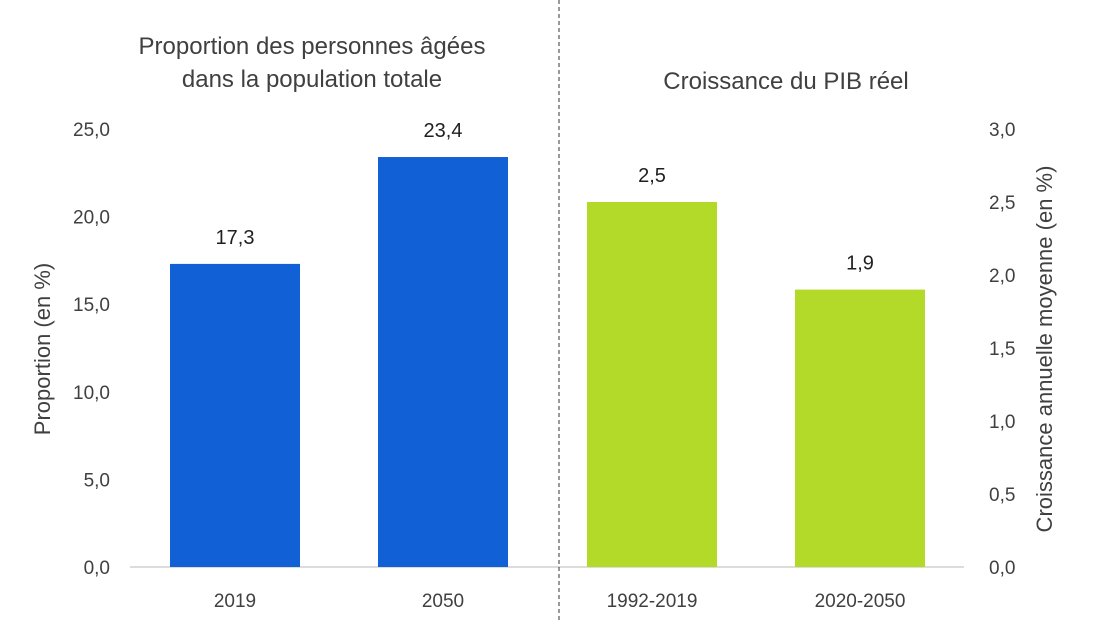  I want to click on category-label-2050: 2050, so click(443, 601).